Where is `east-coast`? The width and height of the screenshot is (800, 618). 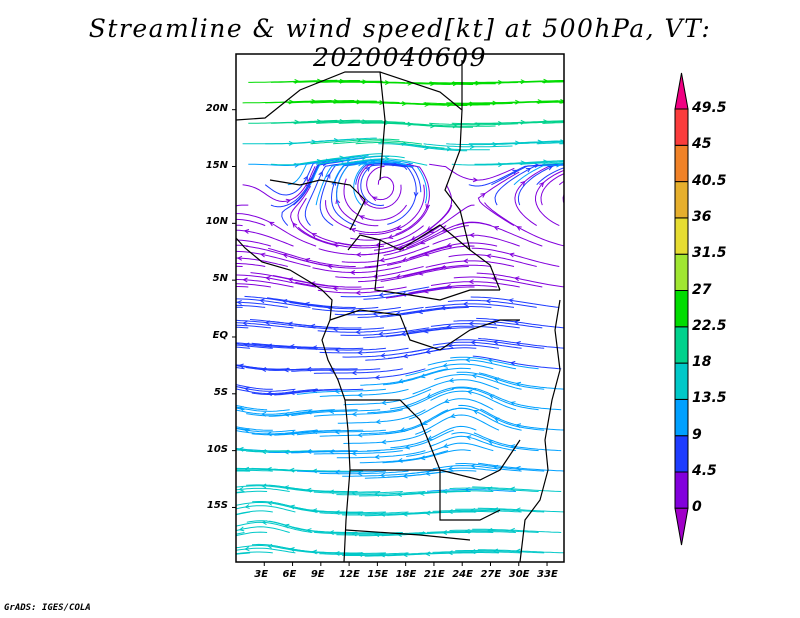
east-coast is located at coordinates (540, 430).